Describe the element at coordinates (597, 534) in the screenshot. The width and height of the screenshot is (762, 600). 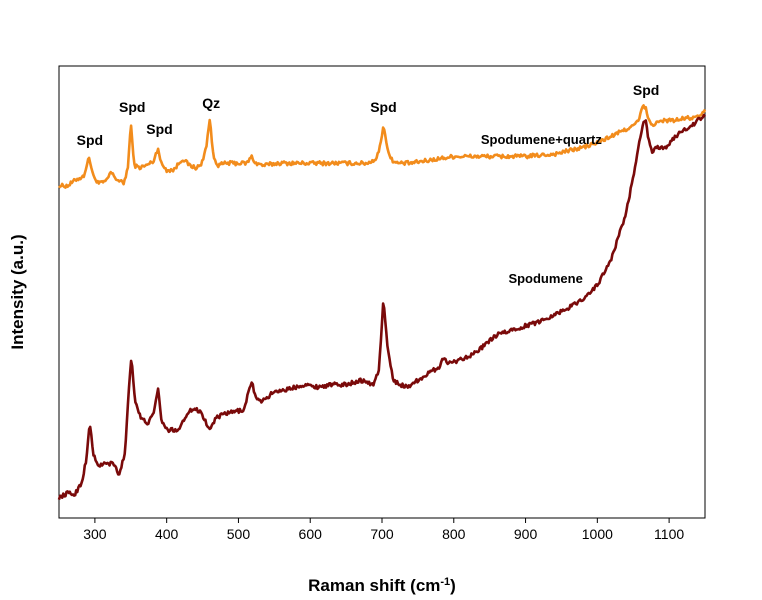
I see `x-tick-label: 1000` at that location.